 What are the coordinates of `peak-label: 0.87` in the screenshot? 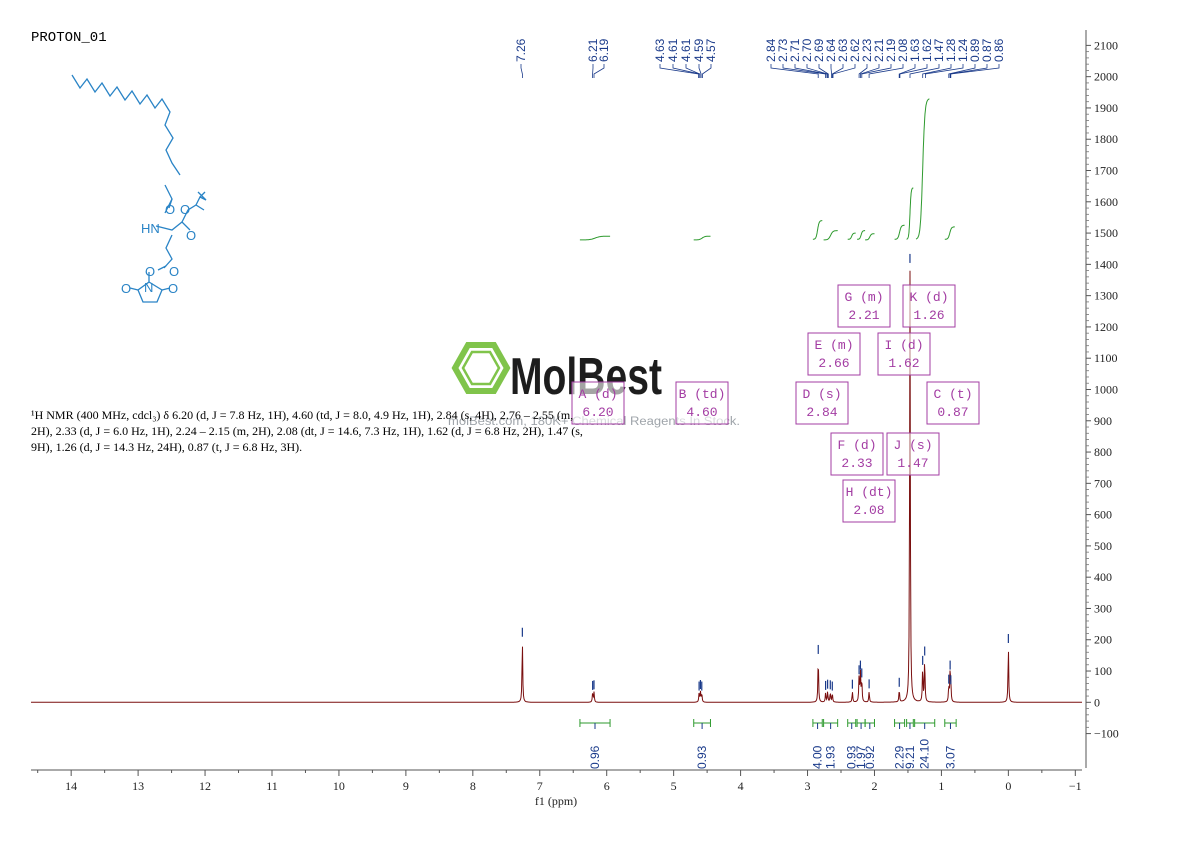 It's located at (987, 50).